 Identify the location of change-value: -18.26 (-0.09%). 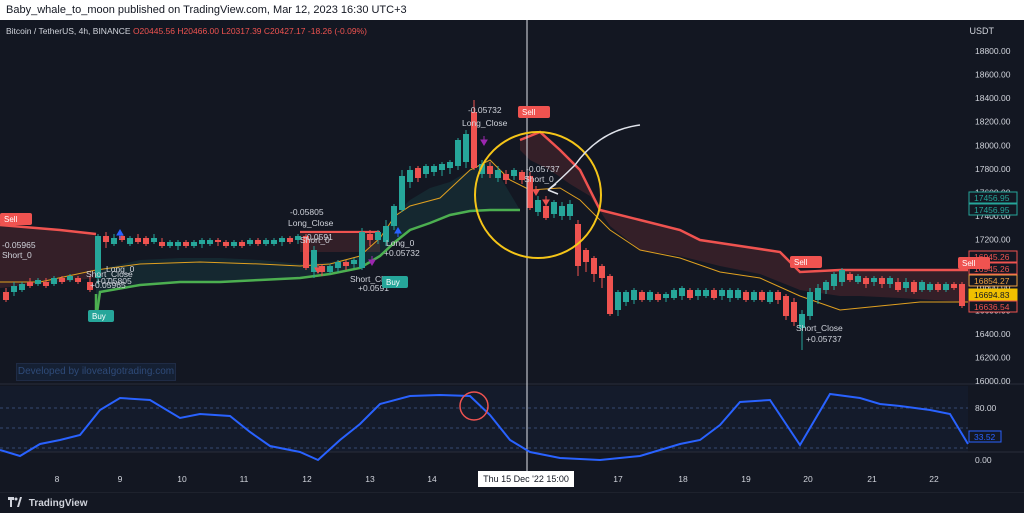
(337, 31).